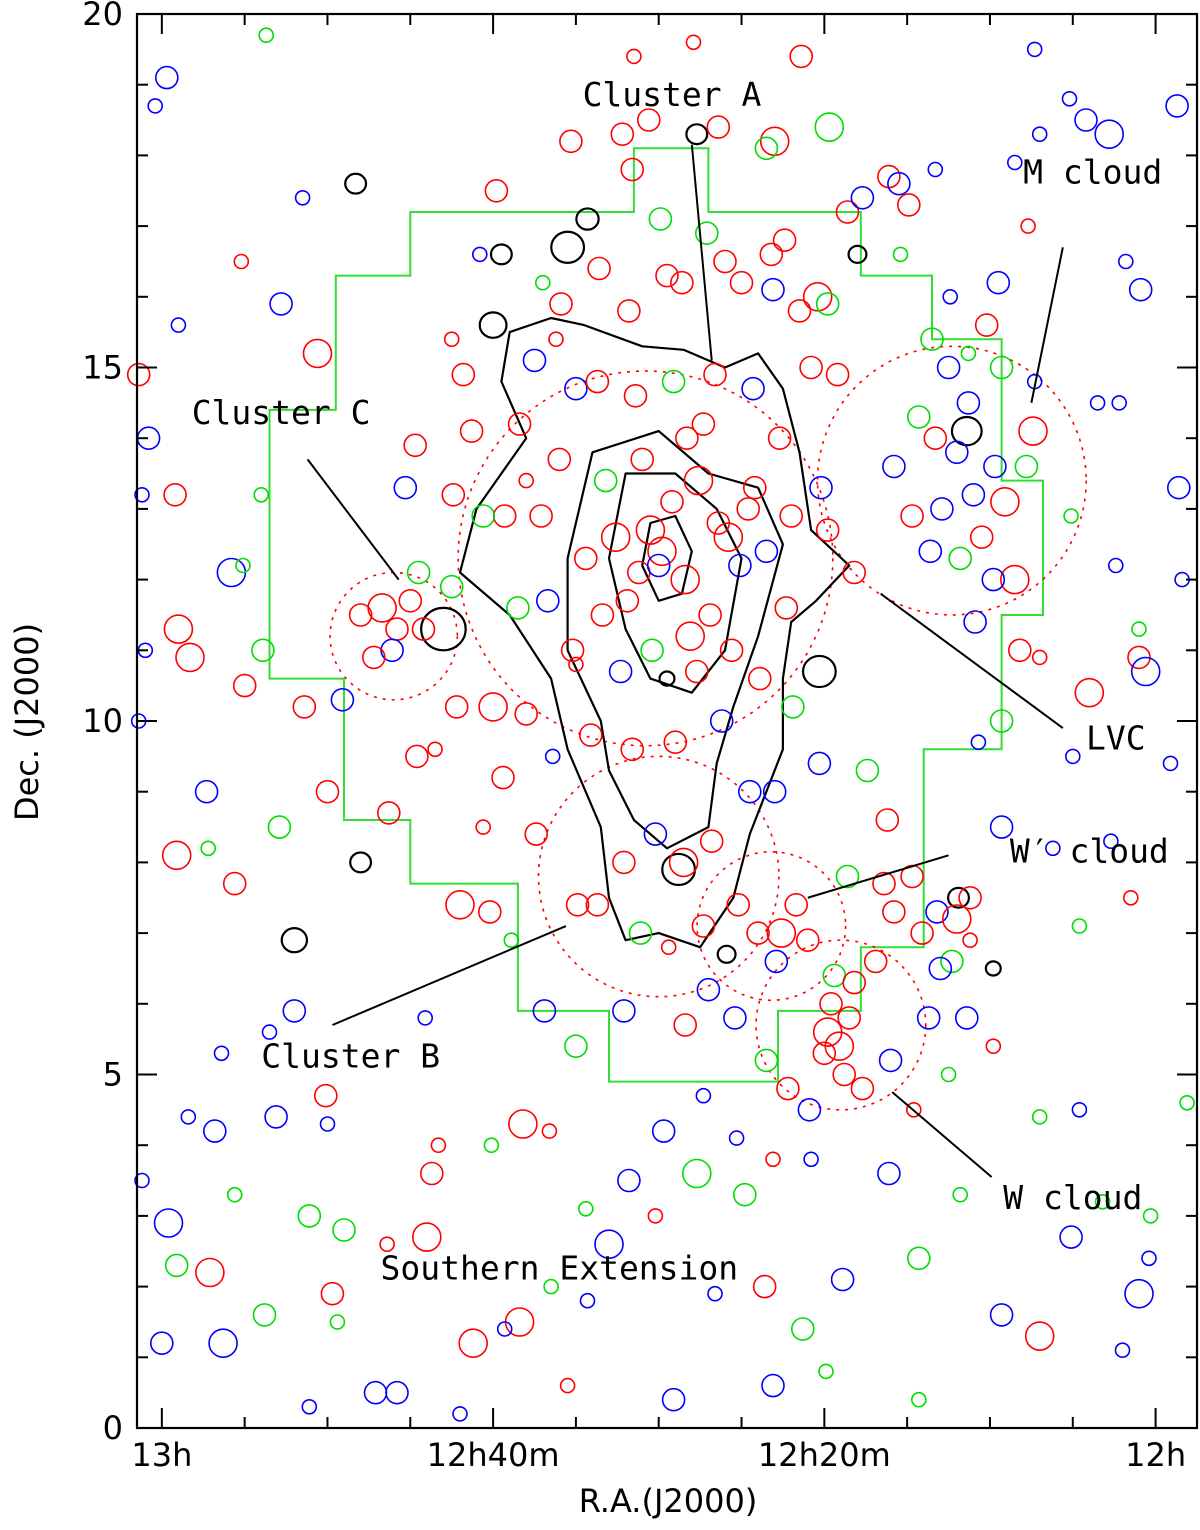  What do you see at coordinates (668, 1501) in the screenshot?
I see `x-axis-label: R.A.(J2000)` at bounding box center [668, 1501].